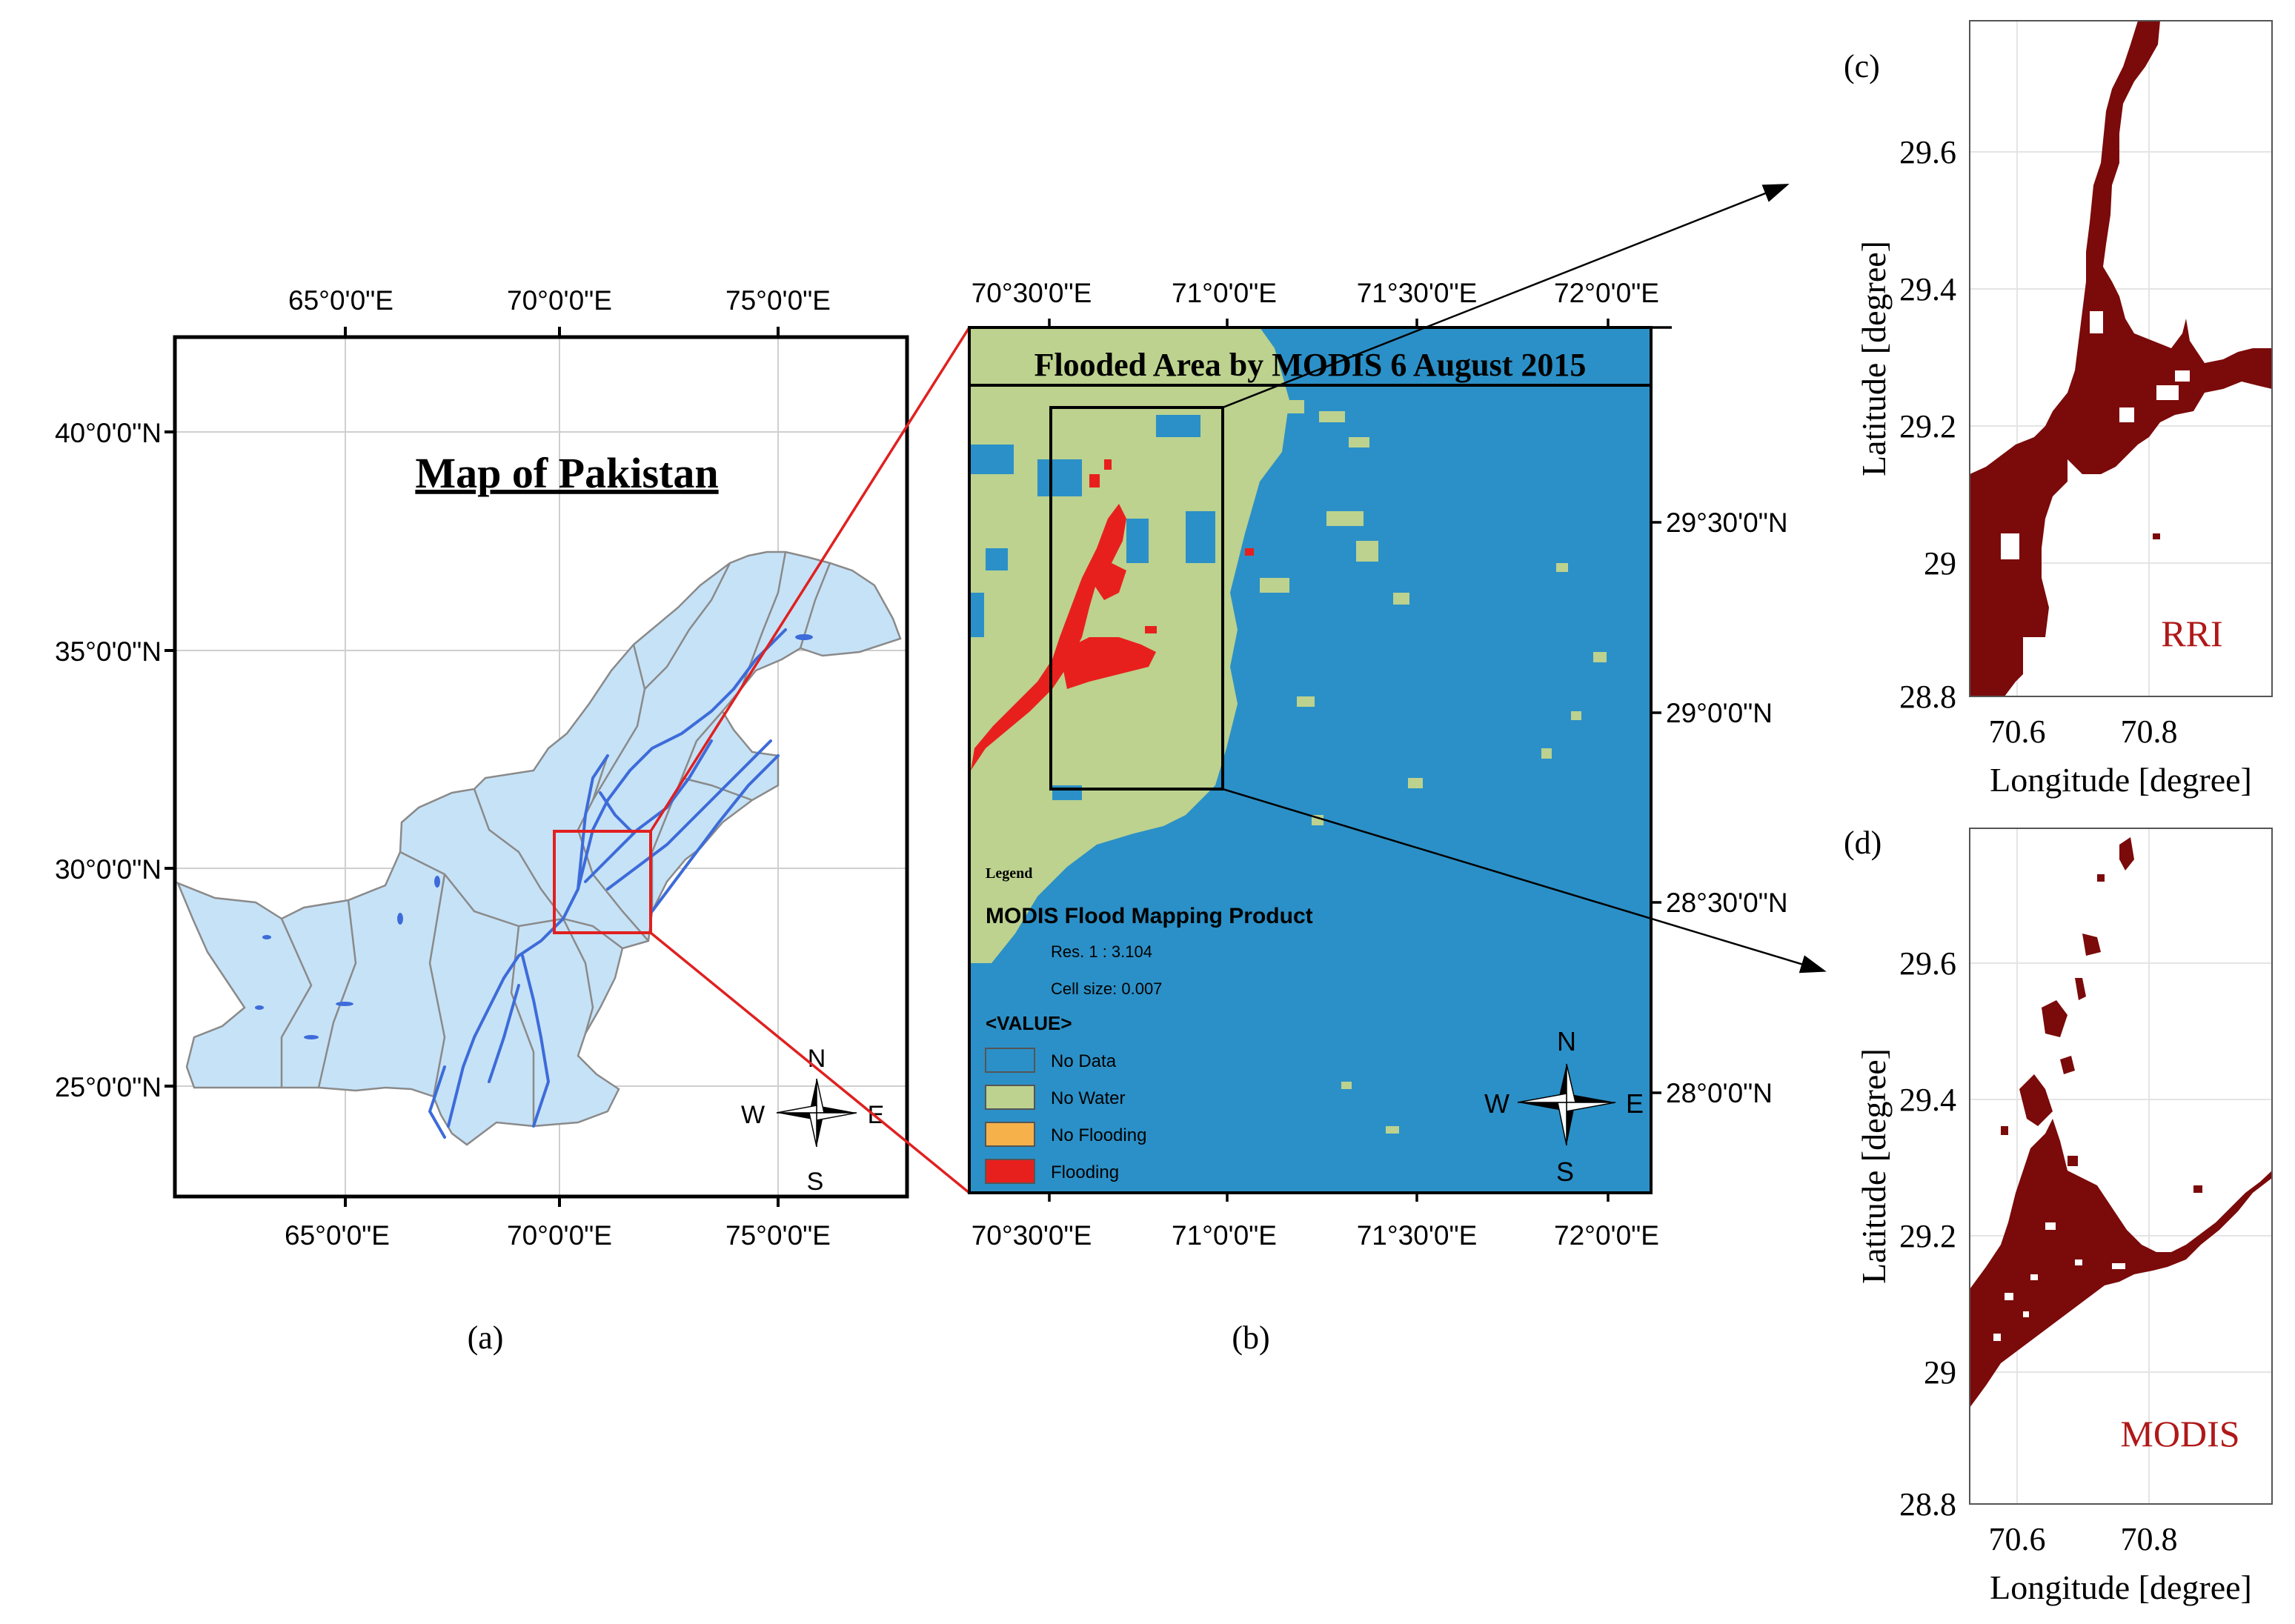 The image size is (2295, 1624). Describe the element at coordinates (1010, 1060) in the screenshot. I see `swatch-no-data` at that location.